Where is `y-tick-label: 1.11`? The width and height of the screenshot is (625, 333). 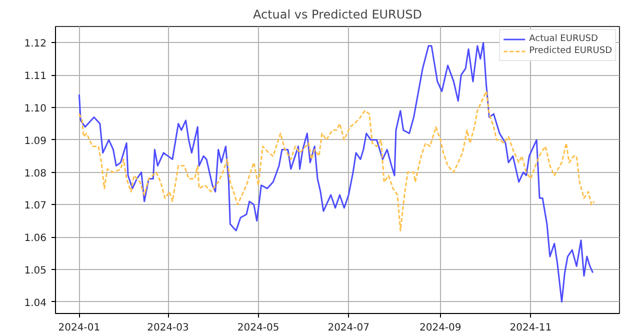
y-tick-label: 1.11 is located at coordinates (35, 76).